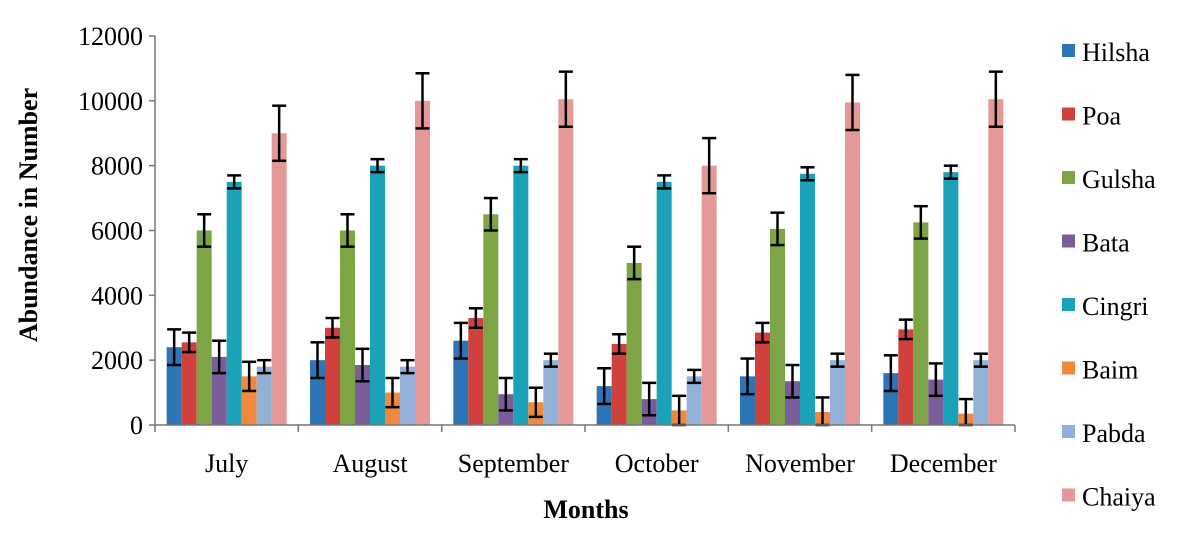  What do you see at coordinates (136, 425) in the screenshot?
I see `y-tick-label: 0` at bounding box center [136, 425].